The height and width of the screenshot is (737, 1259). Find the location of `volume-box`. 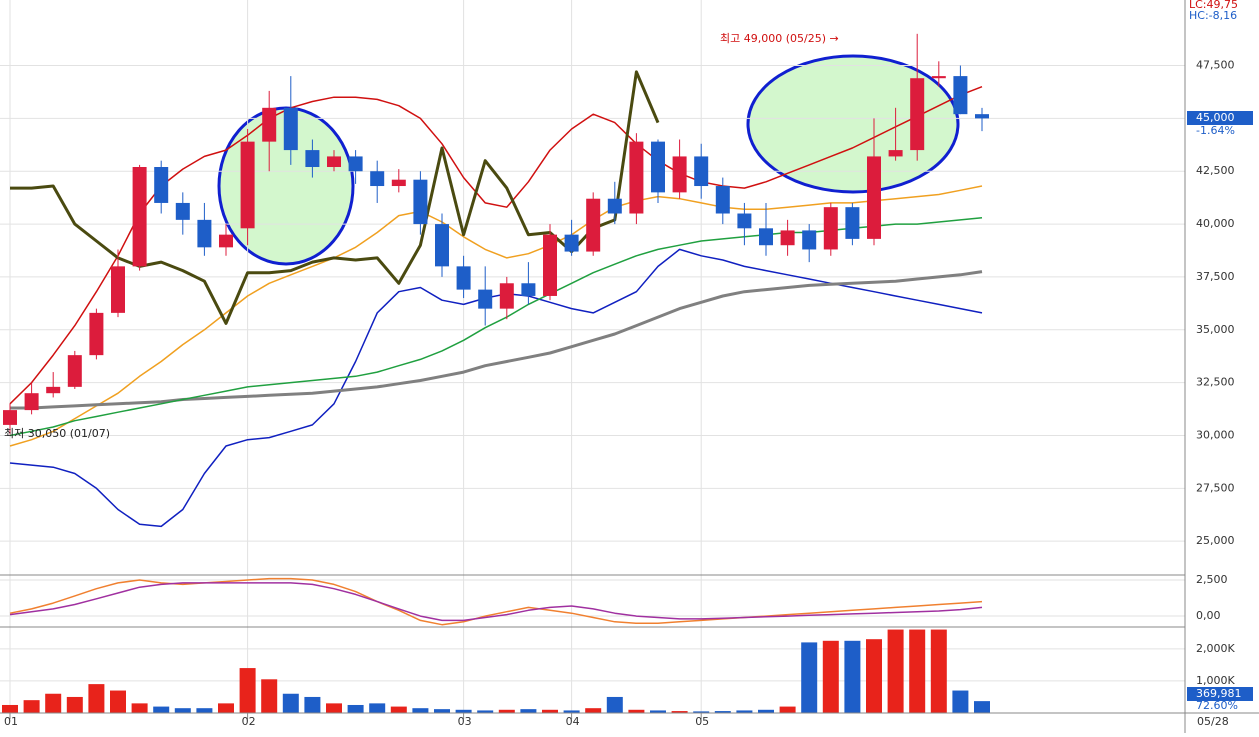

volume-box is located at coordinates (1220, 694).